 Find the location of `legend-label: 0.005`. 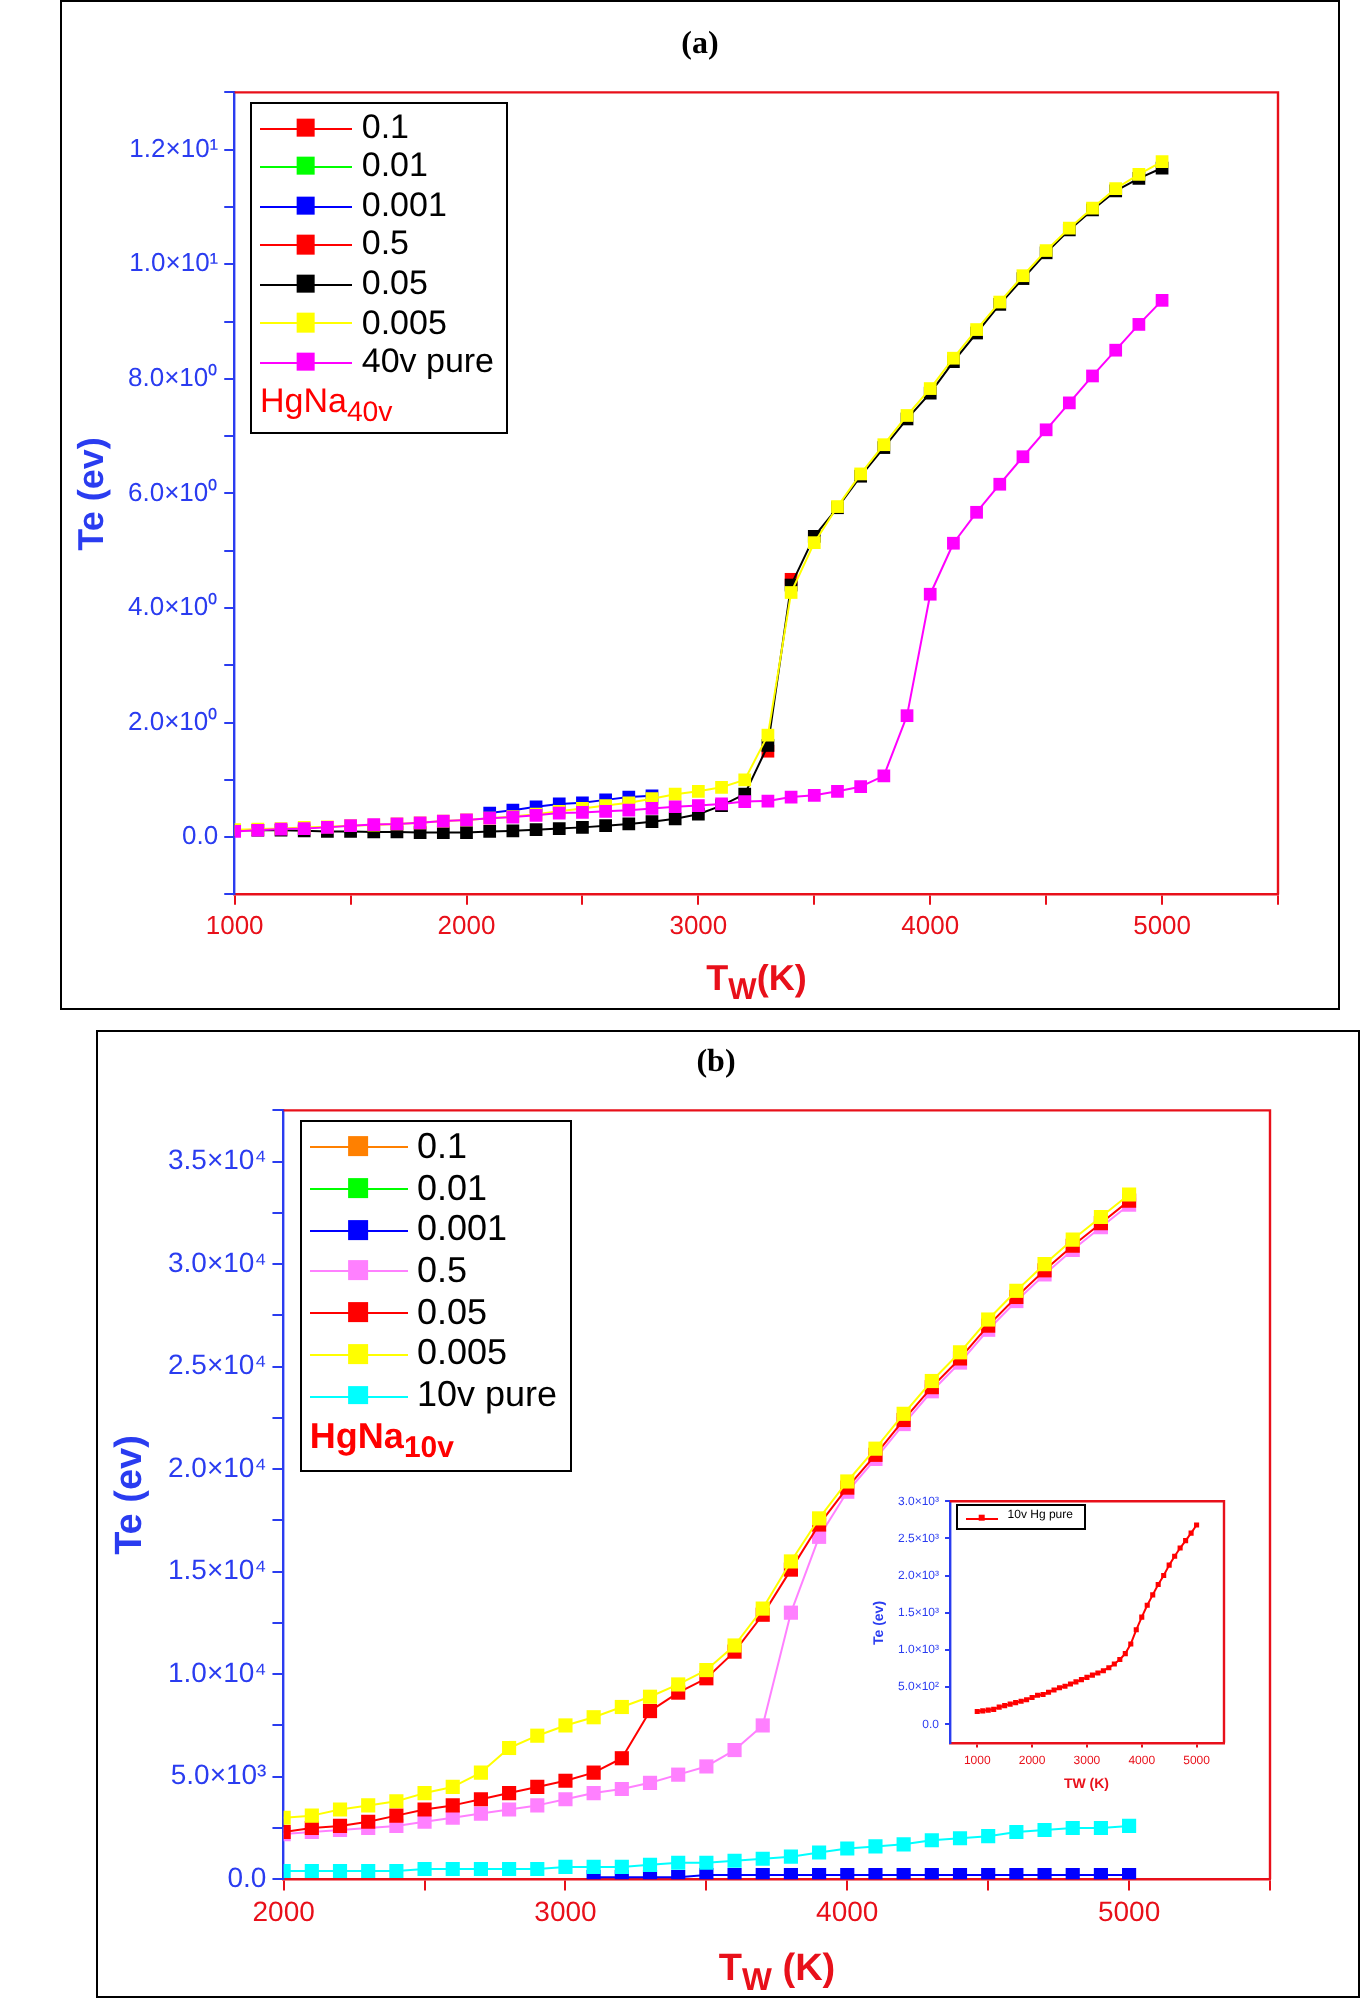

legend-label: 0.005 is located at coordinates (404, 323).